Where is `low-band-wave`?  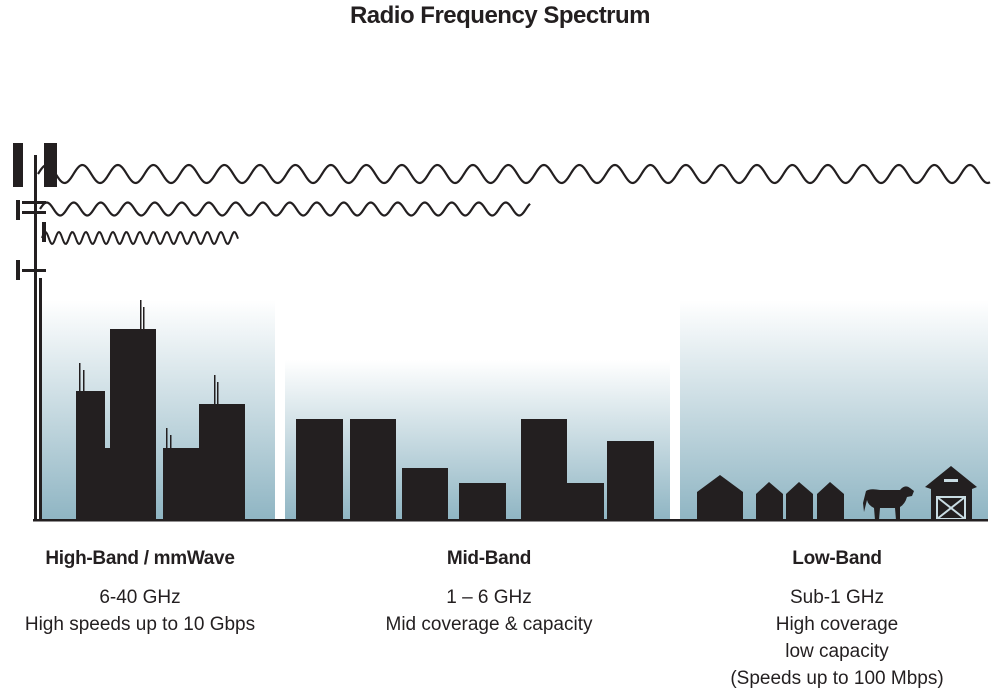
low-band-wave is located at coordinates (514, 174).